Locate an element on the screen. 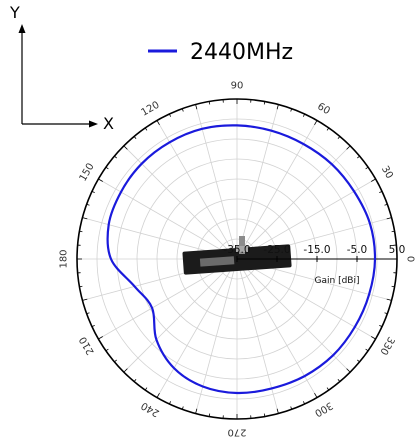 This screenshot has width=420, height=440. radial-tick-label: -25.0 is located at coordinates (276, 250).